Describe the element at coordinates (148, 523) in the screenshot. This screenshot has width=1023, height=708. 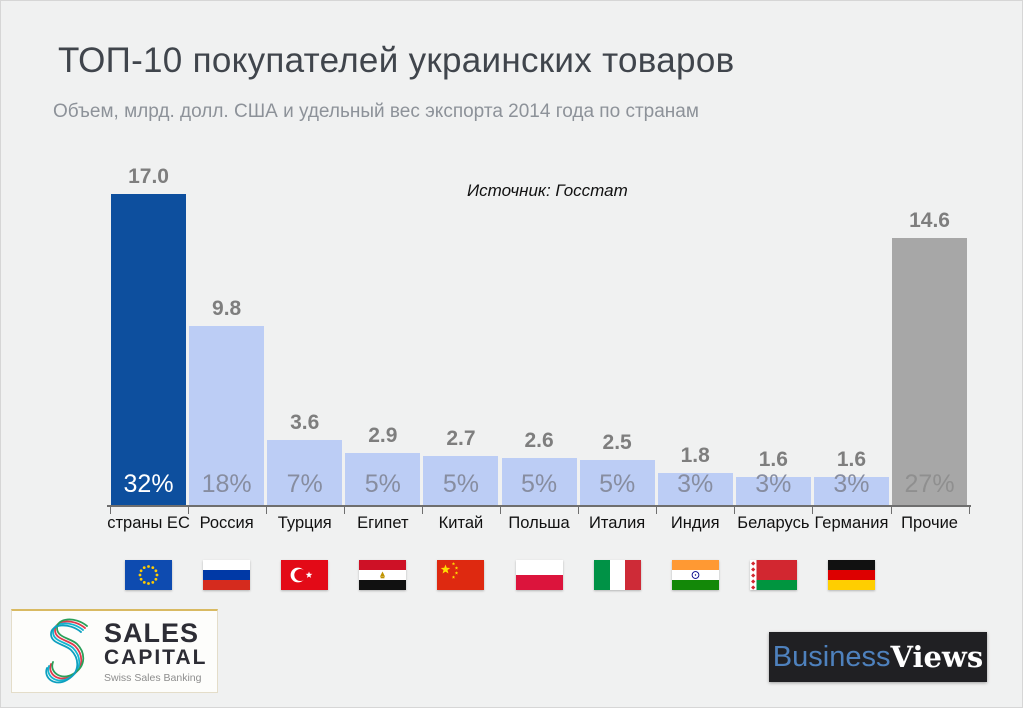
I see `category-label-0: страны ЕС` at that location.